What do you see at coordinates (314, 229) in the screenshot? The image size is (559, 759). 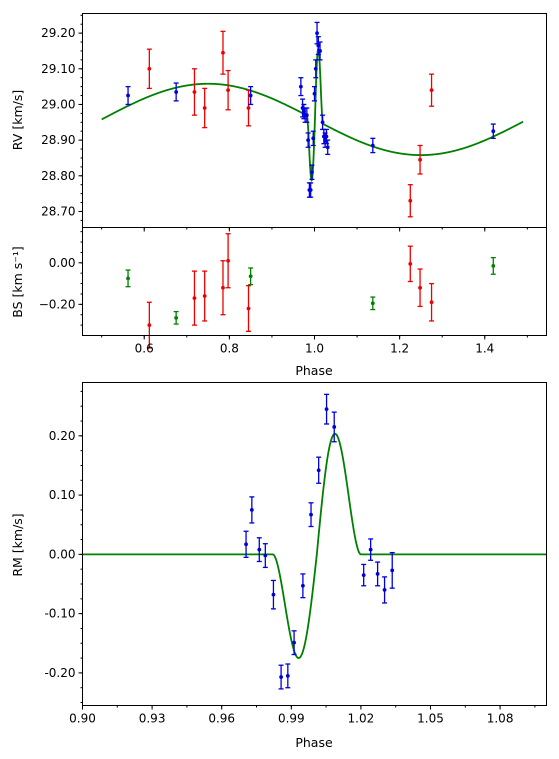 I see `rv-xticks` at bounding box center [314, 229].